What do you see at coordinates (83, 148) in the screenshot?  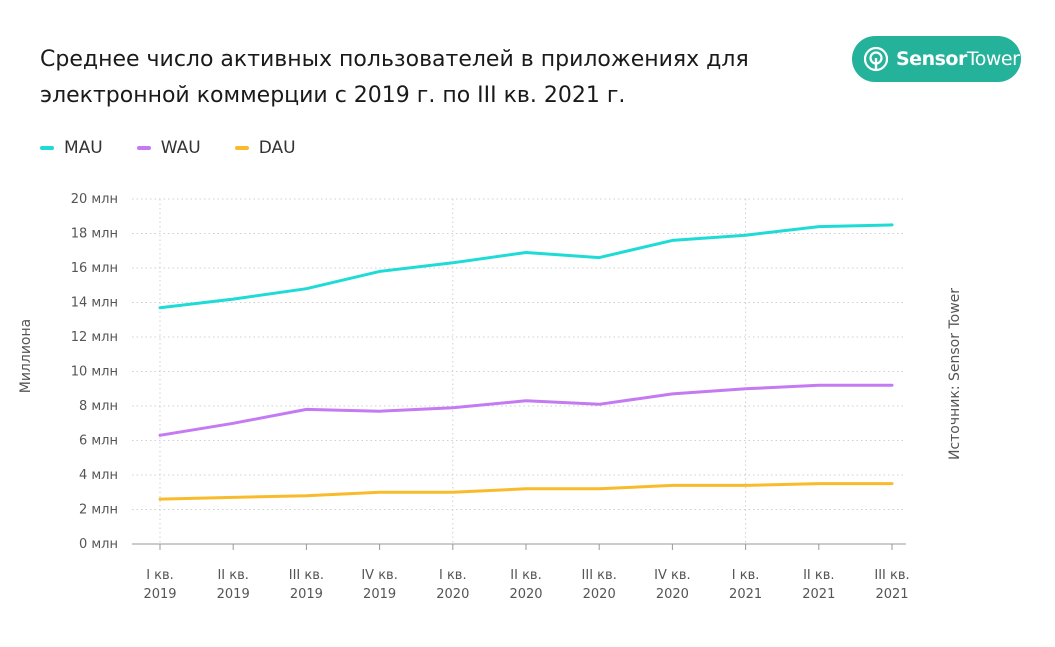 I see `legend-label-mau: MAU` at bounding box center [83, 148].